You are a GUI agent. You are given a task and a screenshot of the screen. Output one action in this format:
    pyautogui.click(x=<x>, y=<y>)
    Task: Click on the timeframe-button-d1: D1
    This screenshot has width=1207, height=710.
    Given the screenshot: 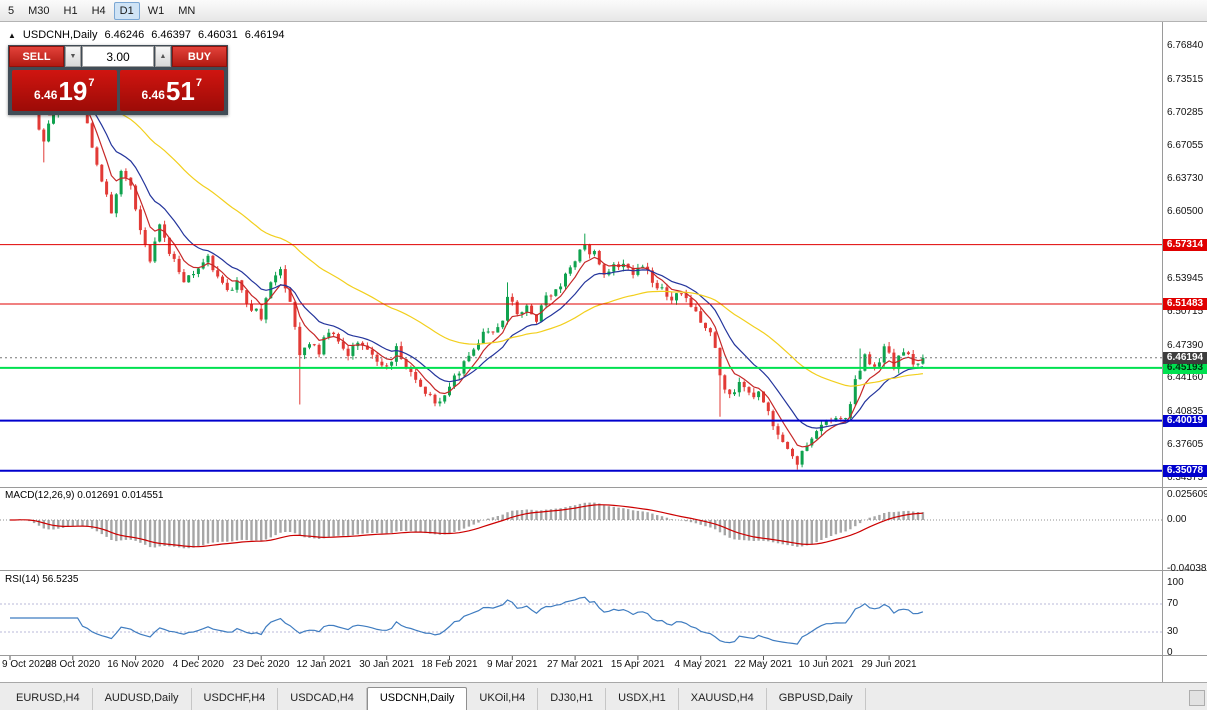 What is the action you would take?
    pyautogui.click(x=126, y=10)
    